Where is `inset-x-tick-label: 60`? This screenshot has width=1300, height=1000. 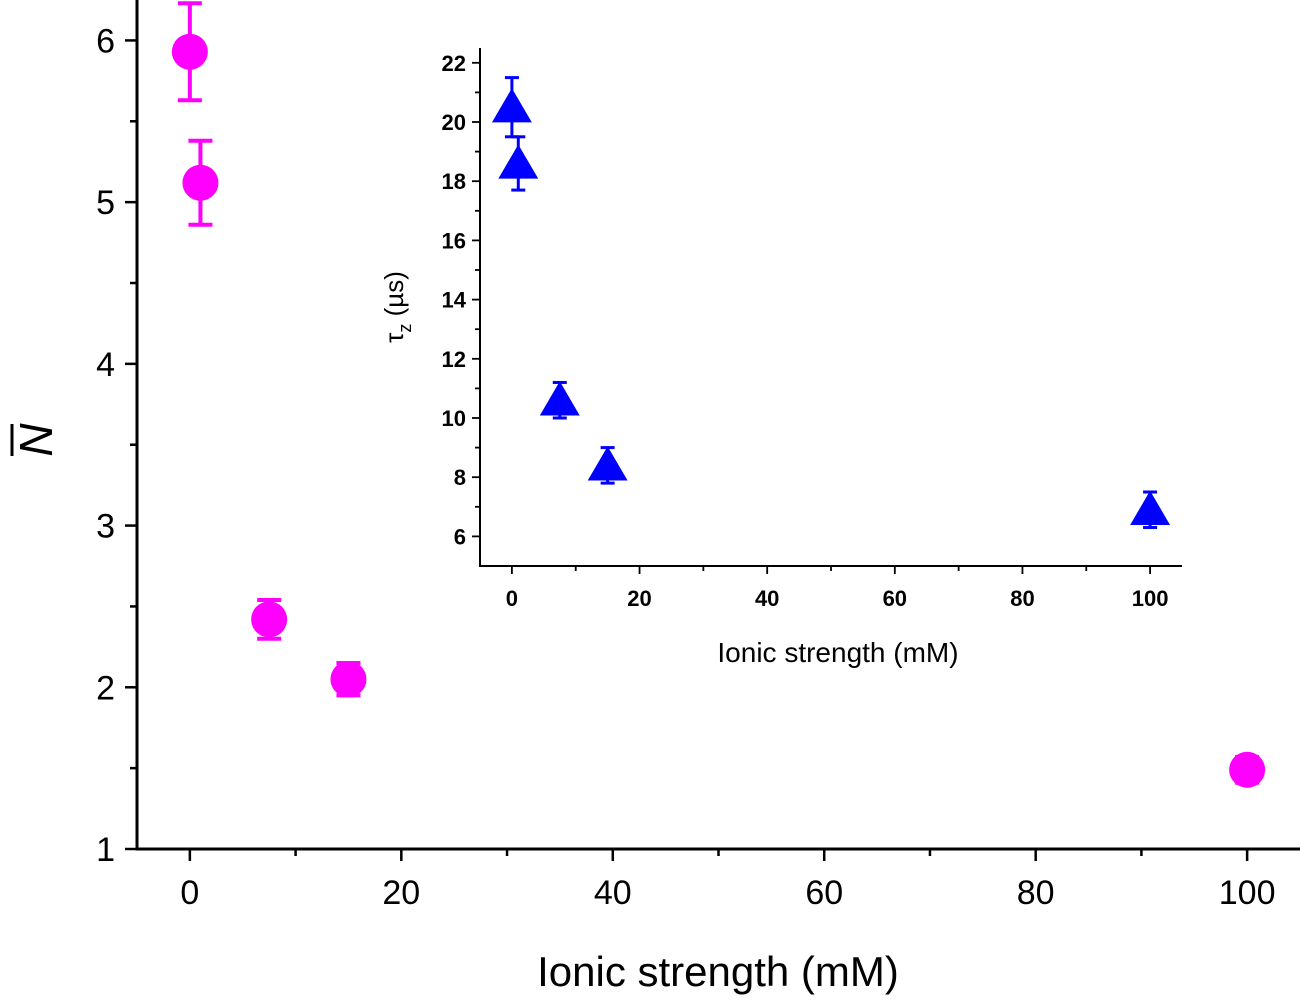
inset-x-tick-label: 60 is located at coordinates (895, 598).